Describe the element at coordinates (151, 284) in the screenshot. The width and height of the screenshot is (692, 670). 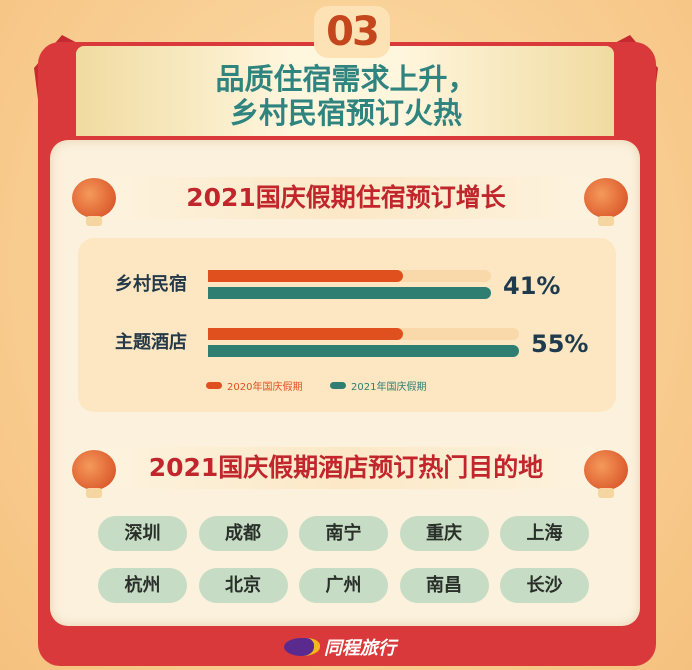
I see `category-label: 乡村民宿` at that location.